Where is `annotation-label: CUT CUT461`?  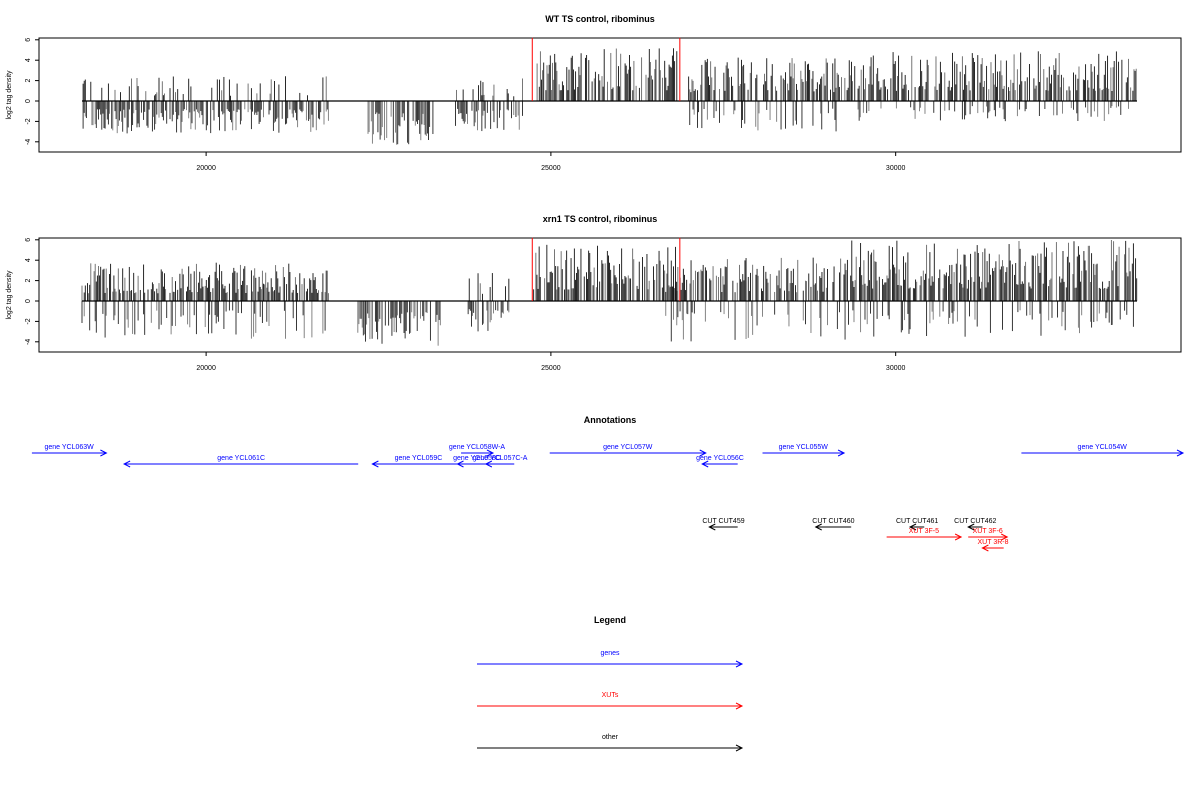
annotation-label: CUT CUT461 is located at coordinates (917, 521).